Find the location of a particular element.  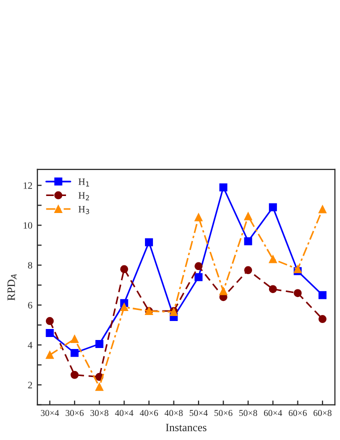

x-tick-label: 40×8 is located at coordinates (173, 413).